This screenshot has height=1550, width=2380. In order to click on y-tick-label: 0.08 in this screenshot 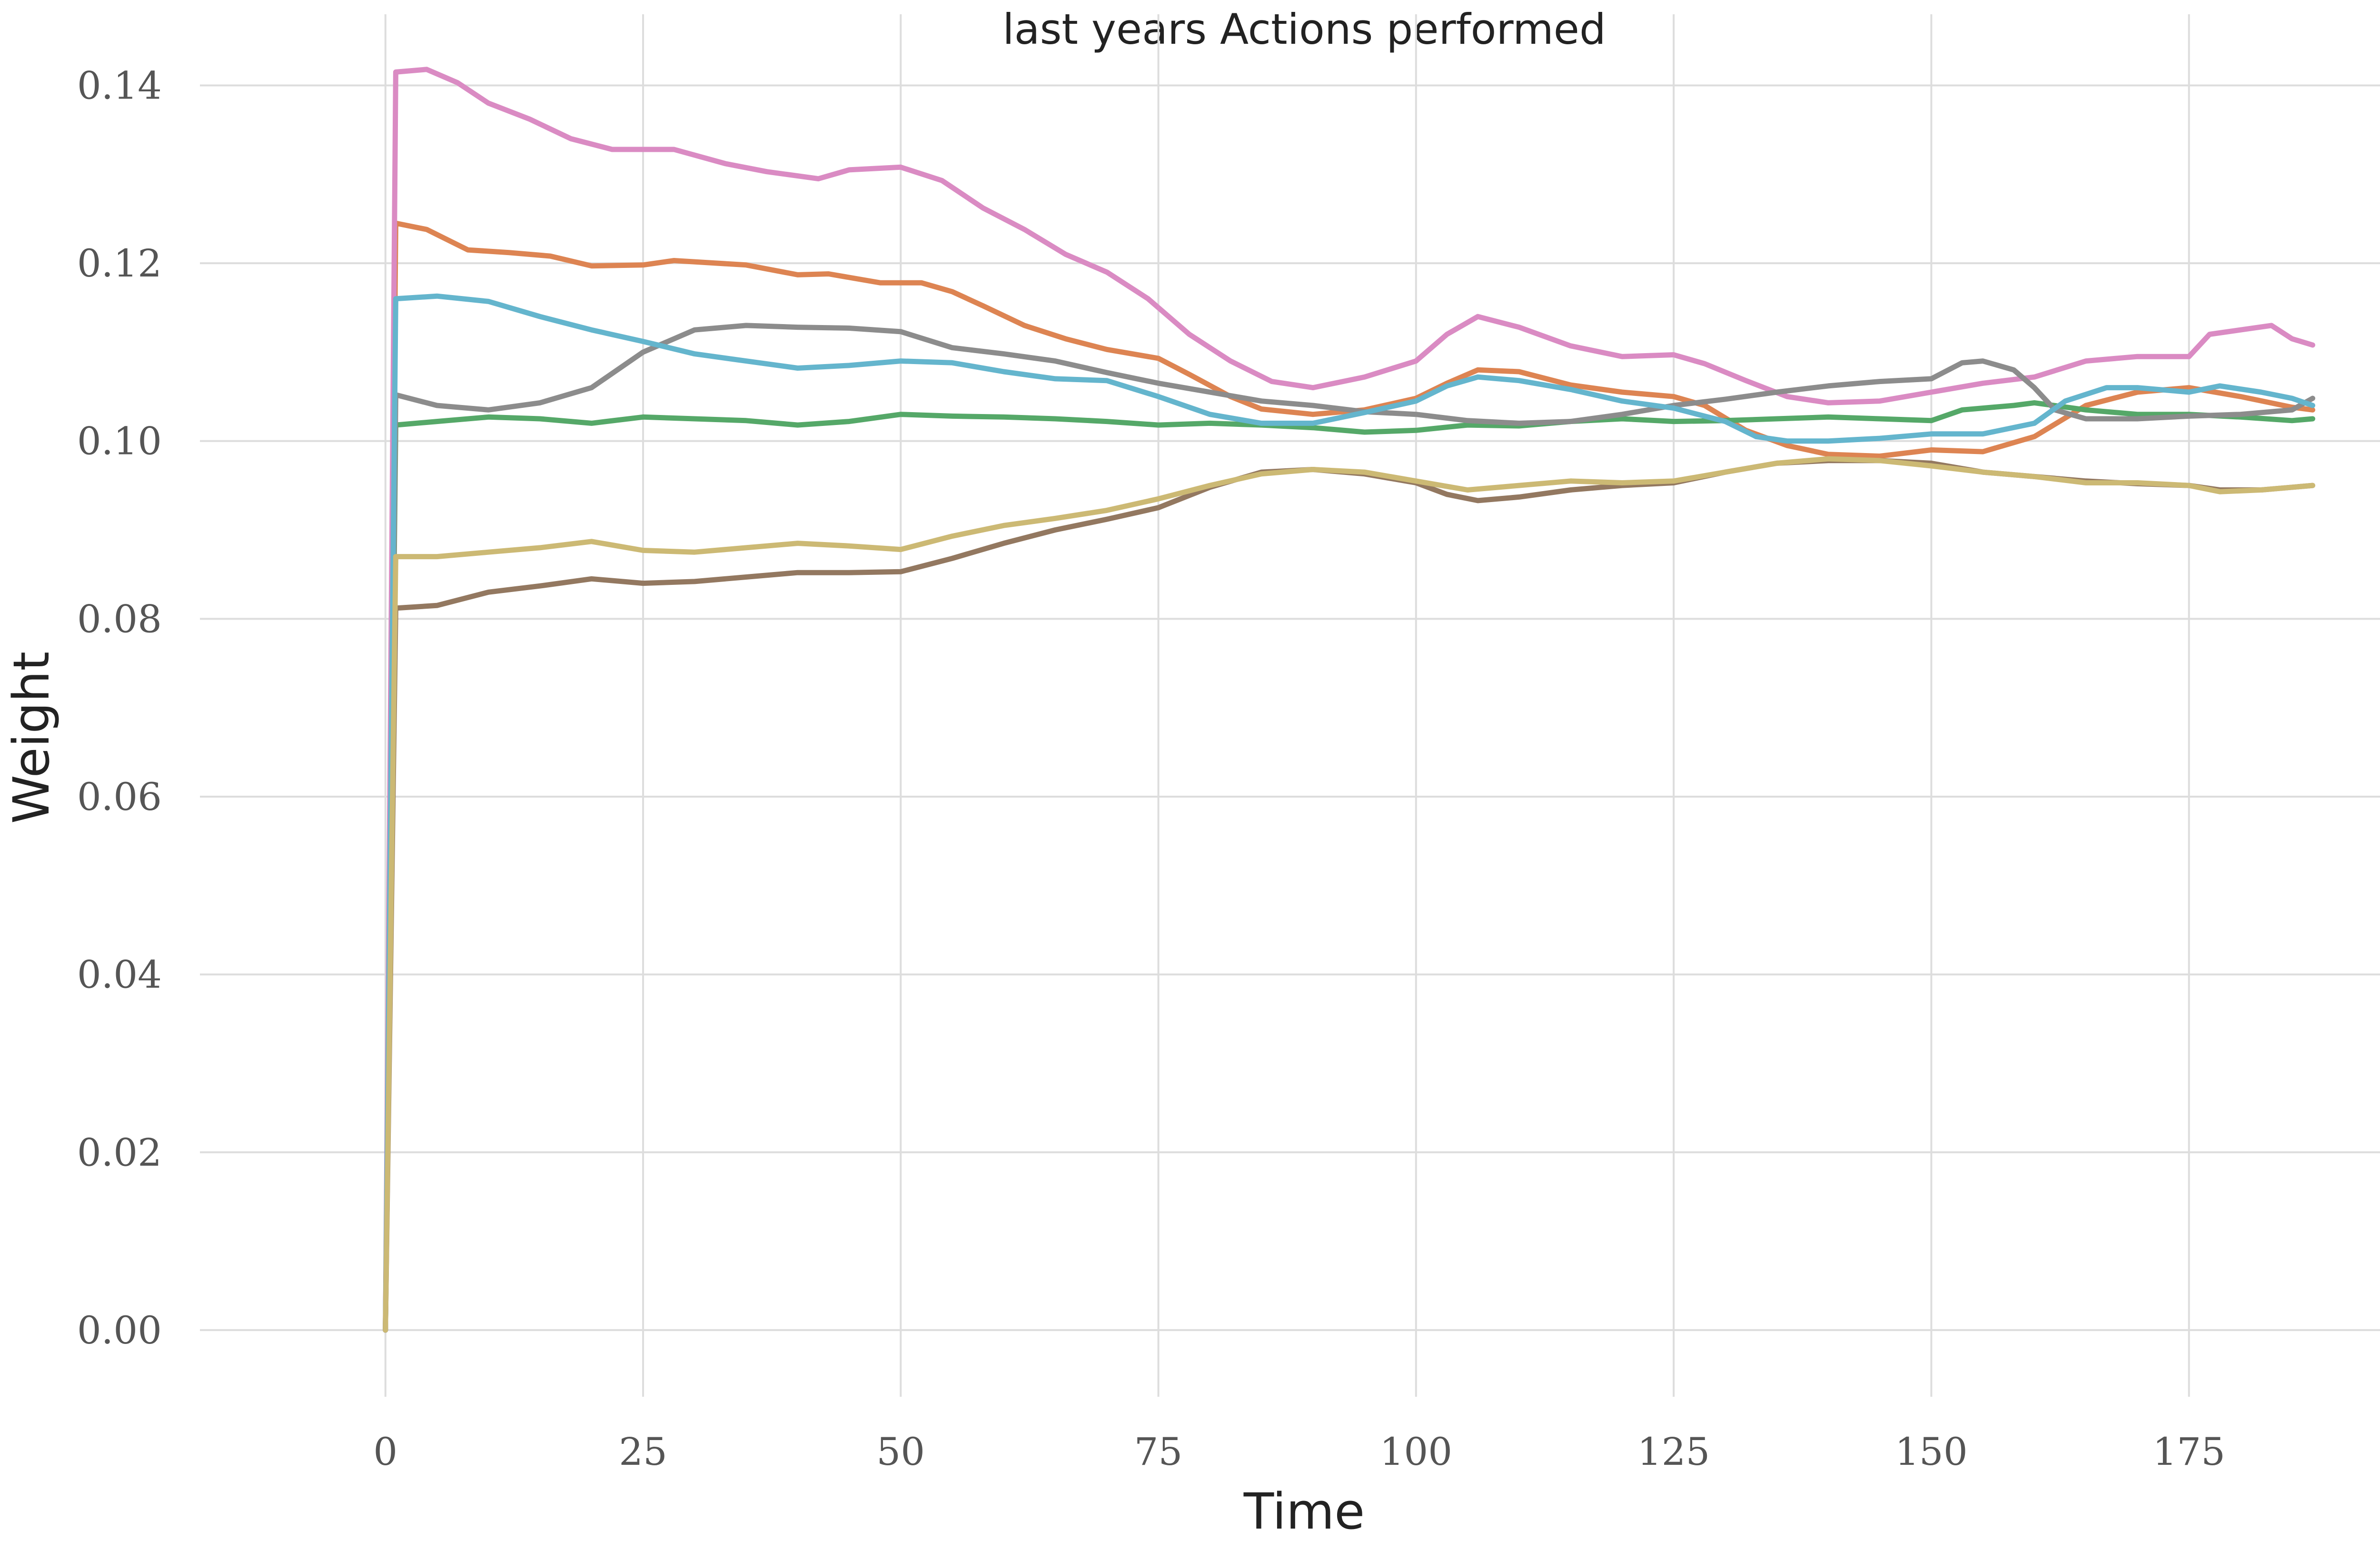, I will do `click(119, 619)`.